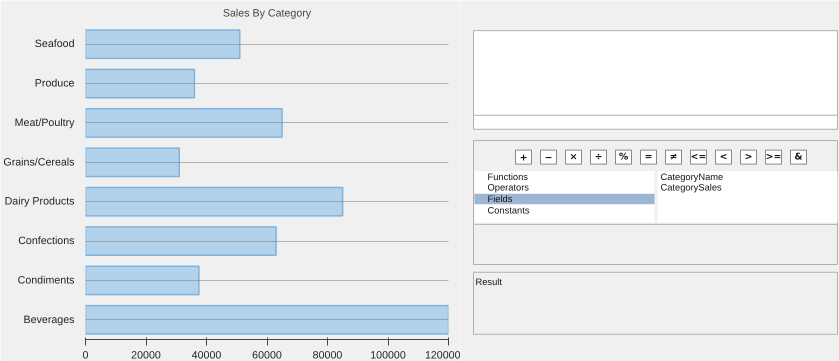 This screenshot has height=361, width=839. Describe the element at coordinates (692, 177) in the screenshot. I see `text: CategoryName` at that location.